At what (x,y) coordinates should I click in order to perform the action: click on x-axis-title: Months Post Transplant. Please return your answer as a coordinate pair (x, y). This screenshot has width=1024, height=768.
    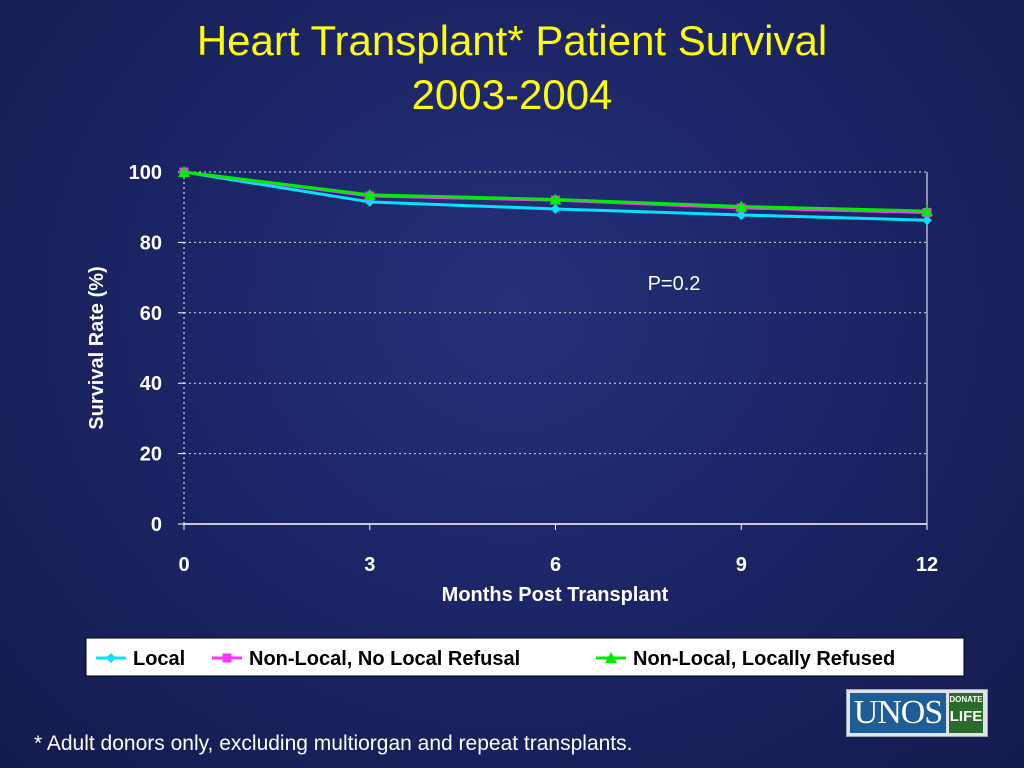
    Looking at the image, I should click on (555, 595).